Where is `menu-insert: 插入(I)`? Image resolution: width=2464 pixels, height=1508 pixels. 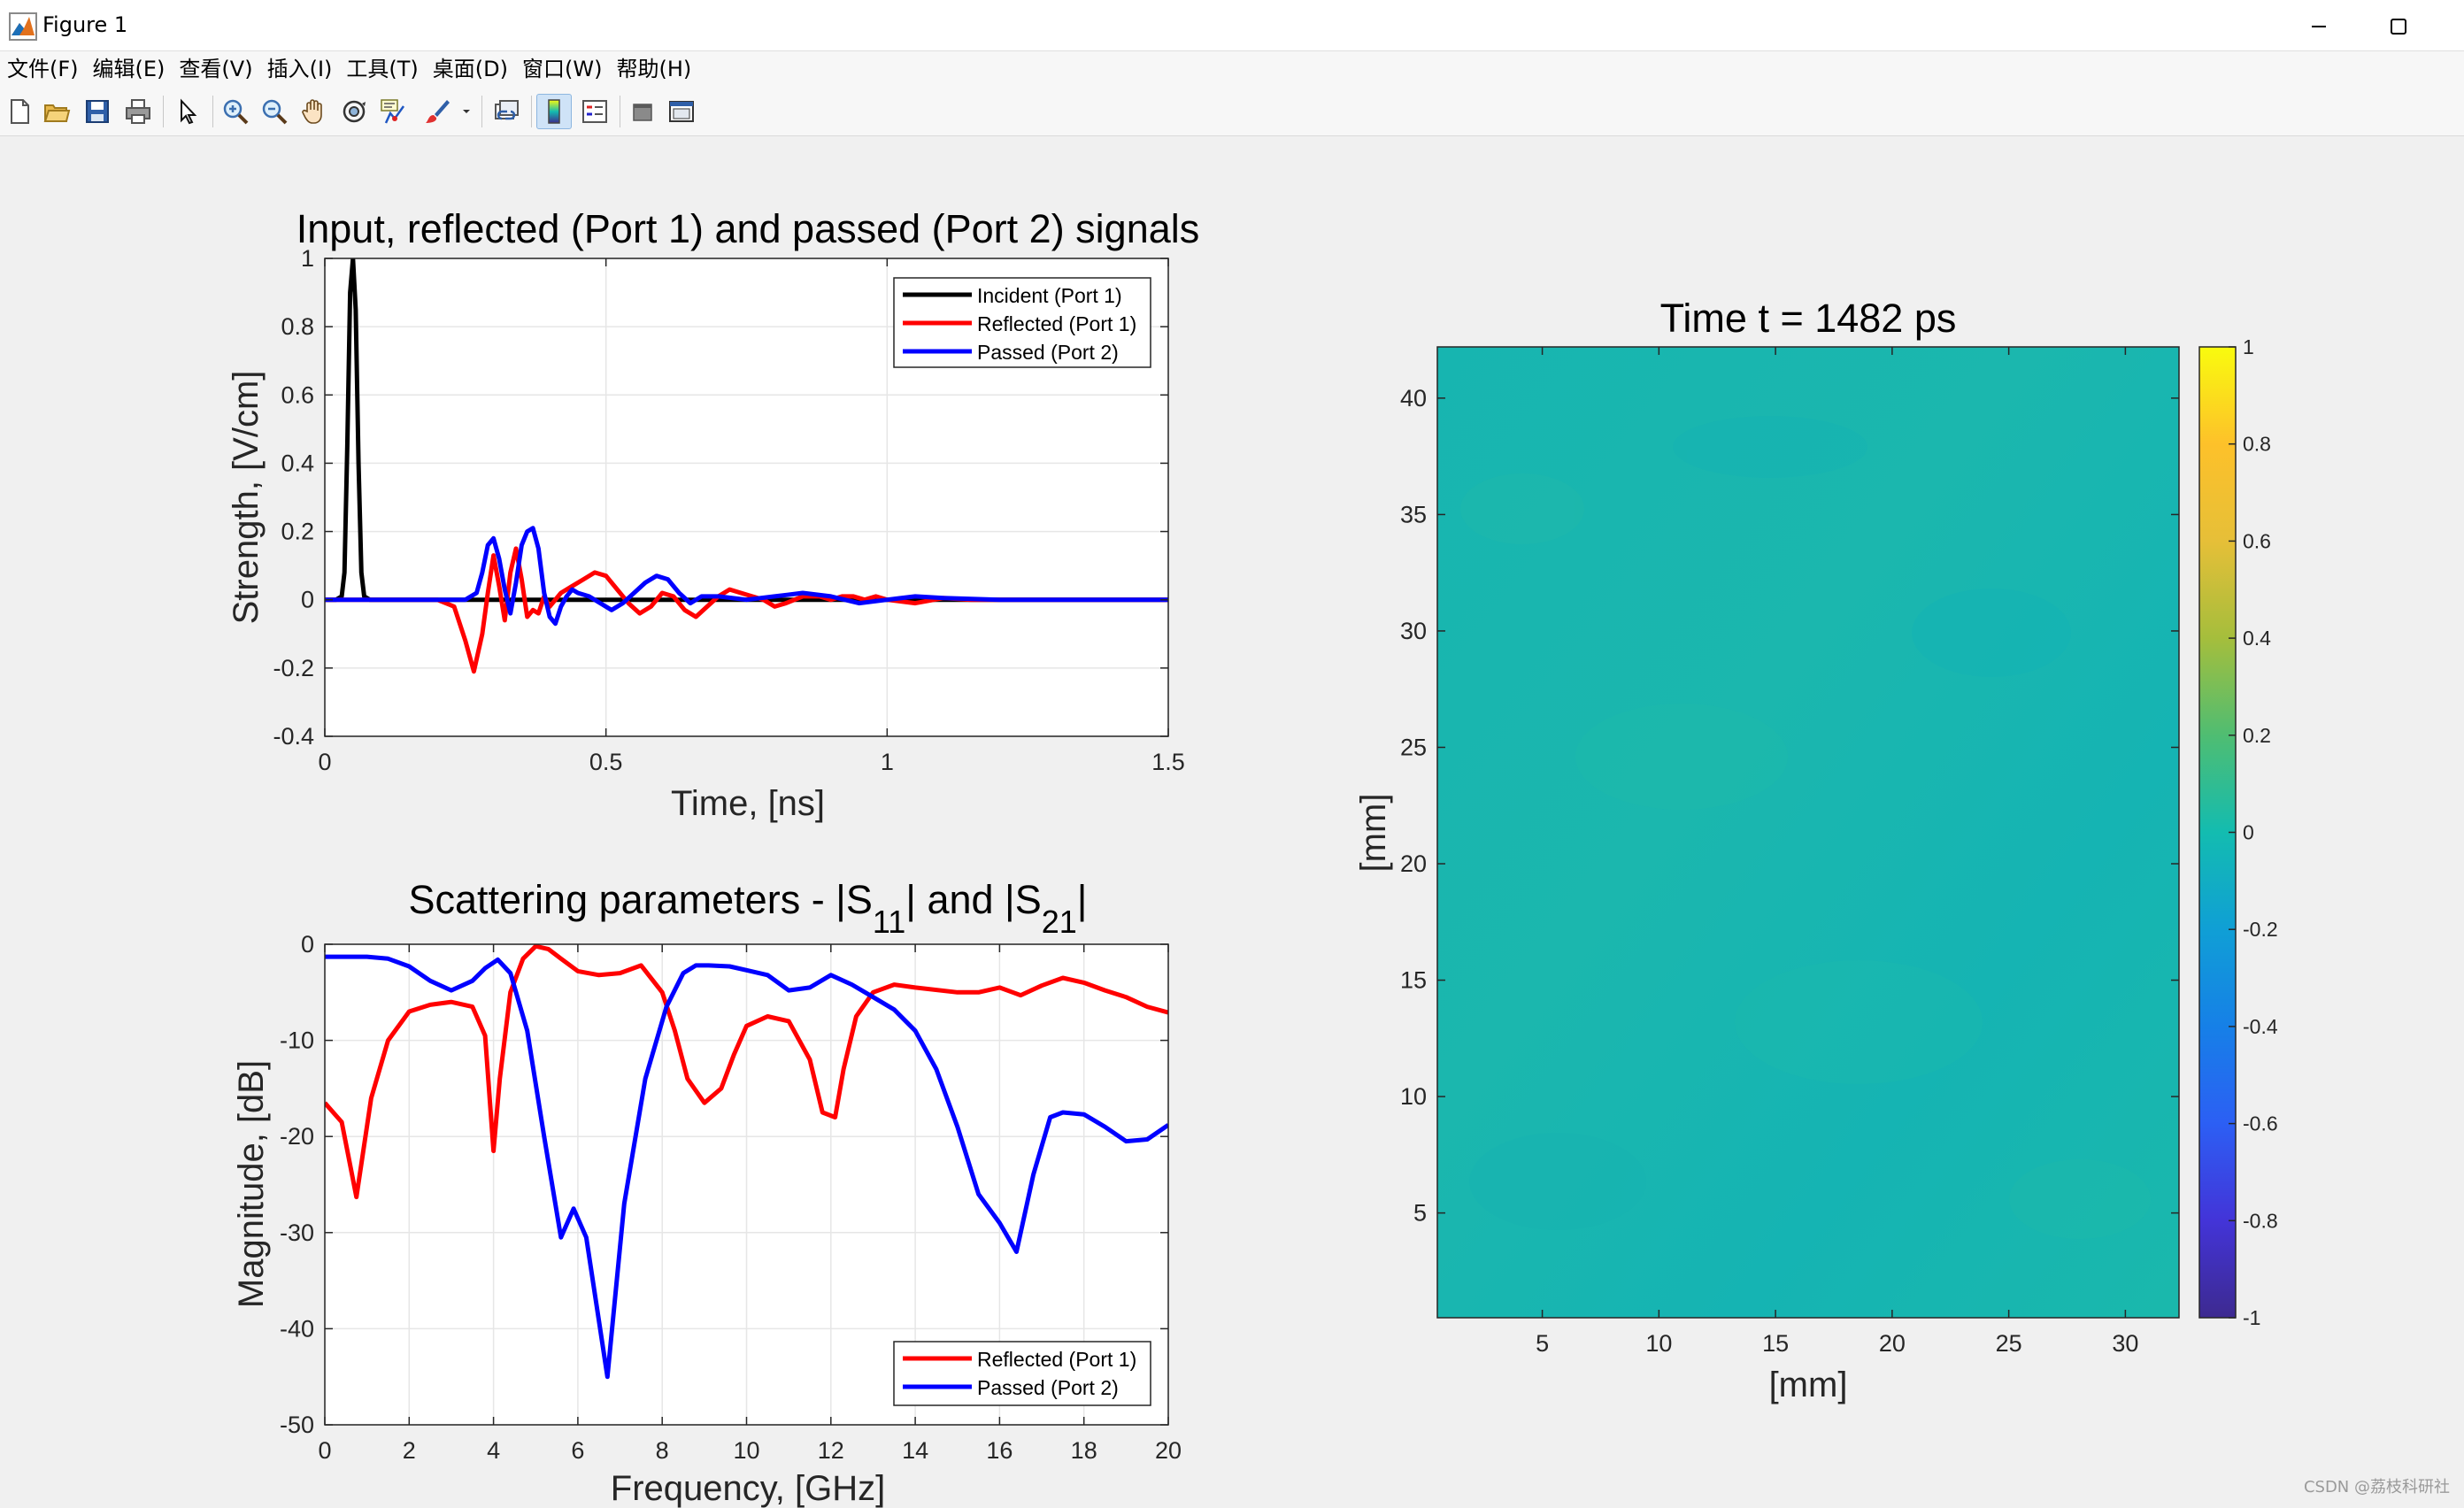 menu-insert: 插入(I) is located at coordinates (299, 69).